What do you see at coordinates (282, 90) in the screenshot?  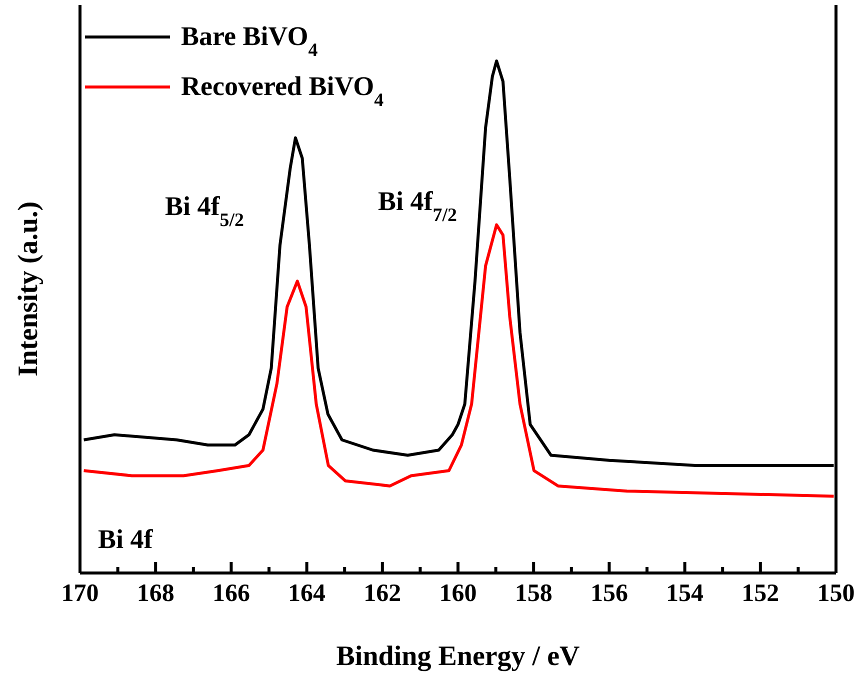 I see `legend-label: Recovered BiVO$_{4}$` at bounding box center [282, 90].